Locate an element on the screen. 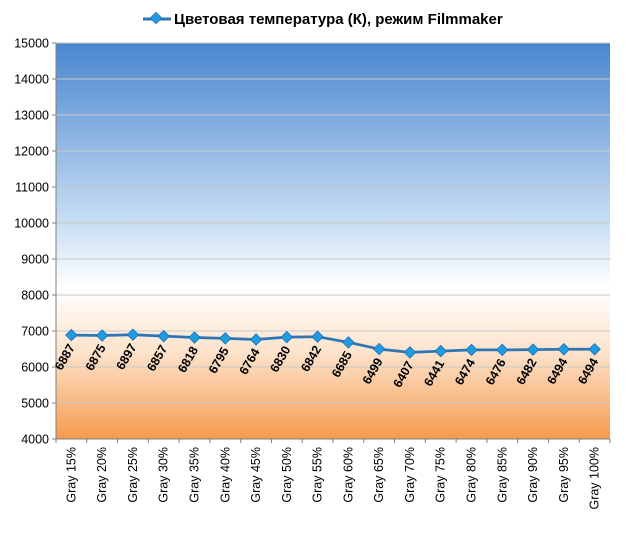  x-tick-label: Gray 15% is located at coordinates (71, 475).